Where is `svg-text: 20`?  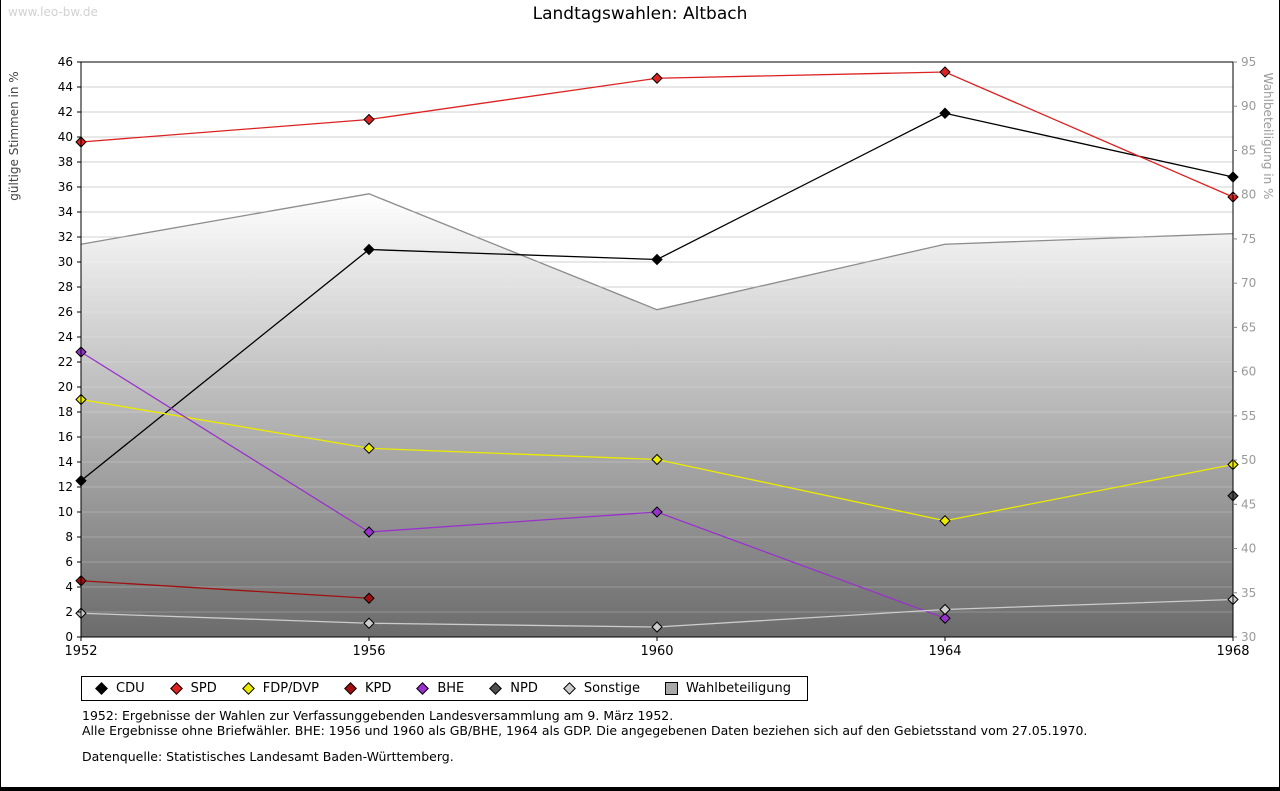 svg-text: 20 is located at coordinates (65, 387).